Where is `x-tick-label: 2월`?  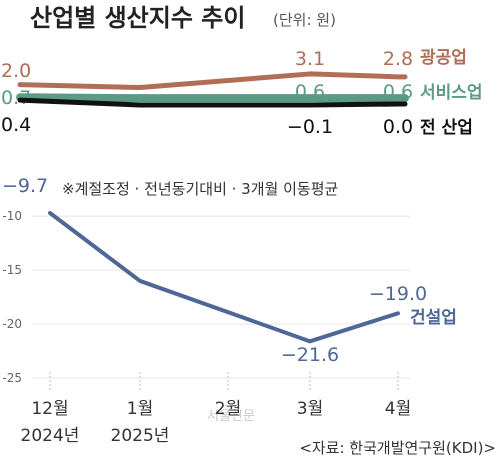
x-tick-label: 2월 is located at coordinates (228, 409).